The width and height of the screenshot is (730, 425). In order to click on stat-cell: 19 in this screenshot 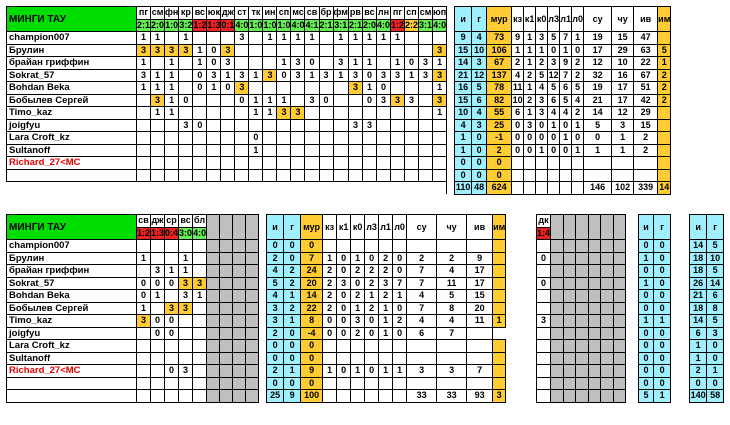, I will do `click(598, 88)`.